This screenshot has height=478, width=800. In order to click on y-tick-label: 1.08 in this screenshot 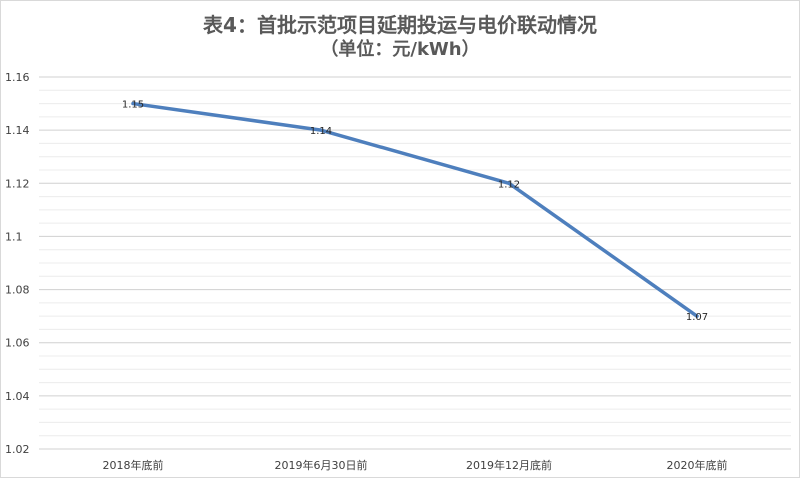, I will do `click(17, 290)`.